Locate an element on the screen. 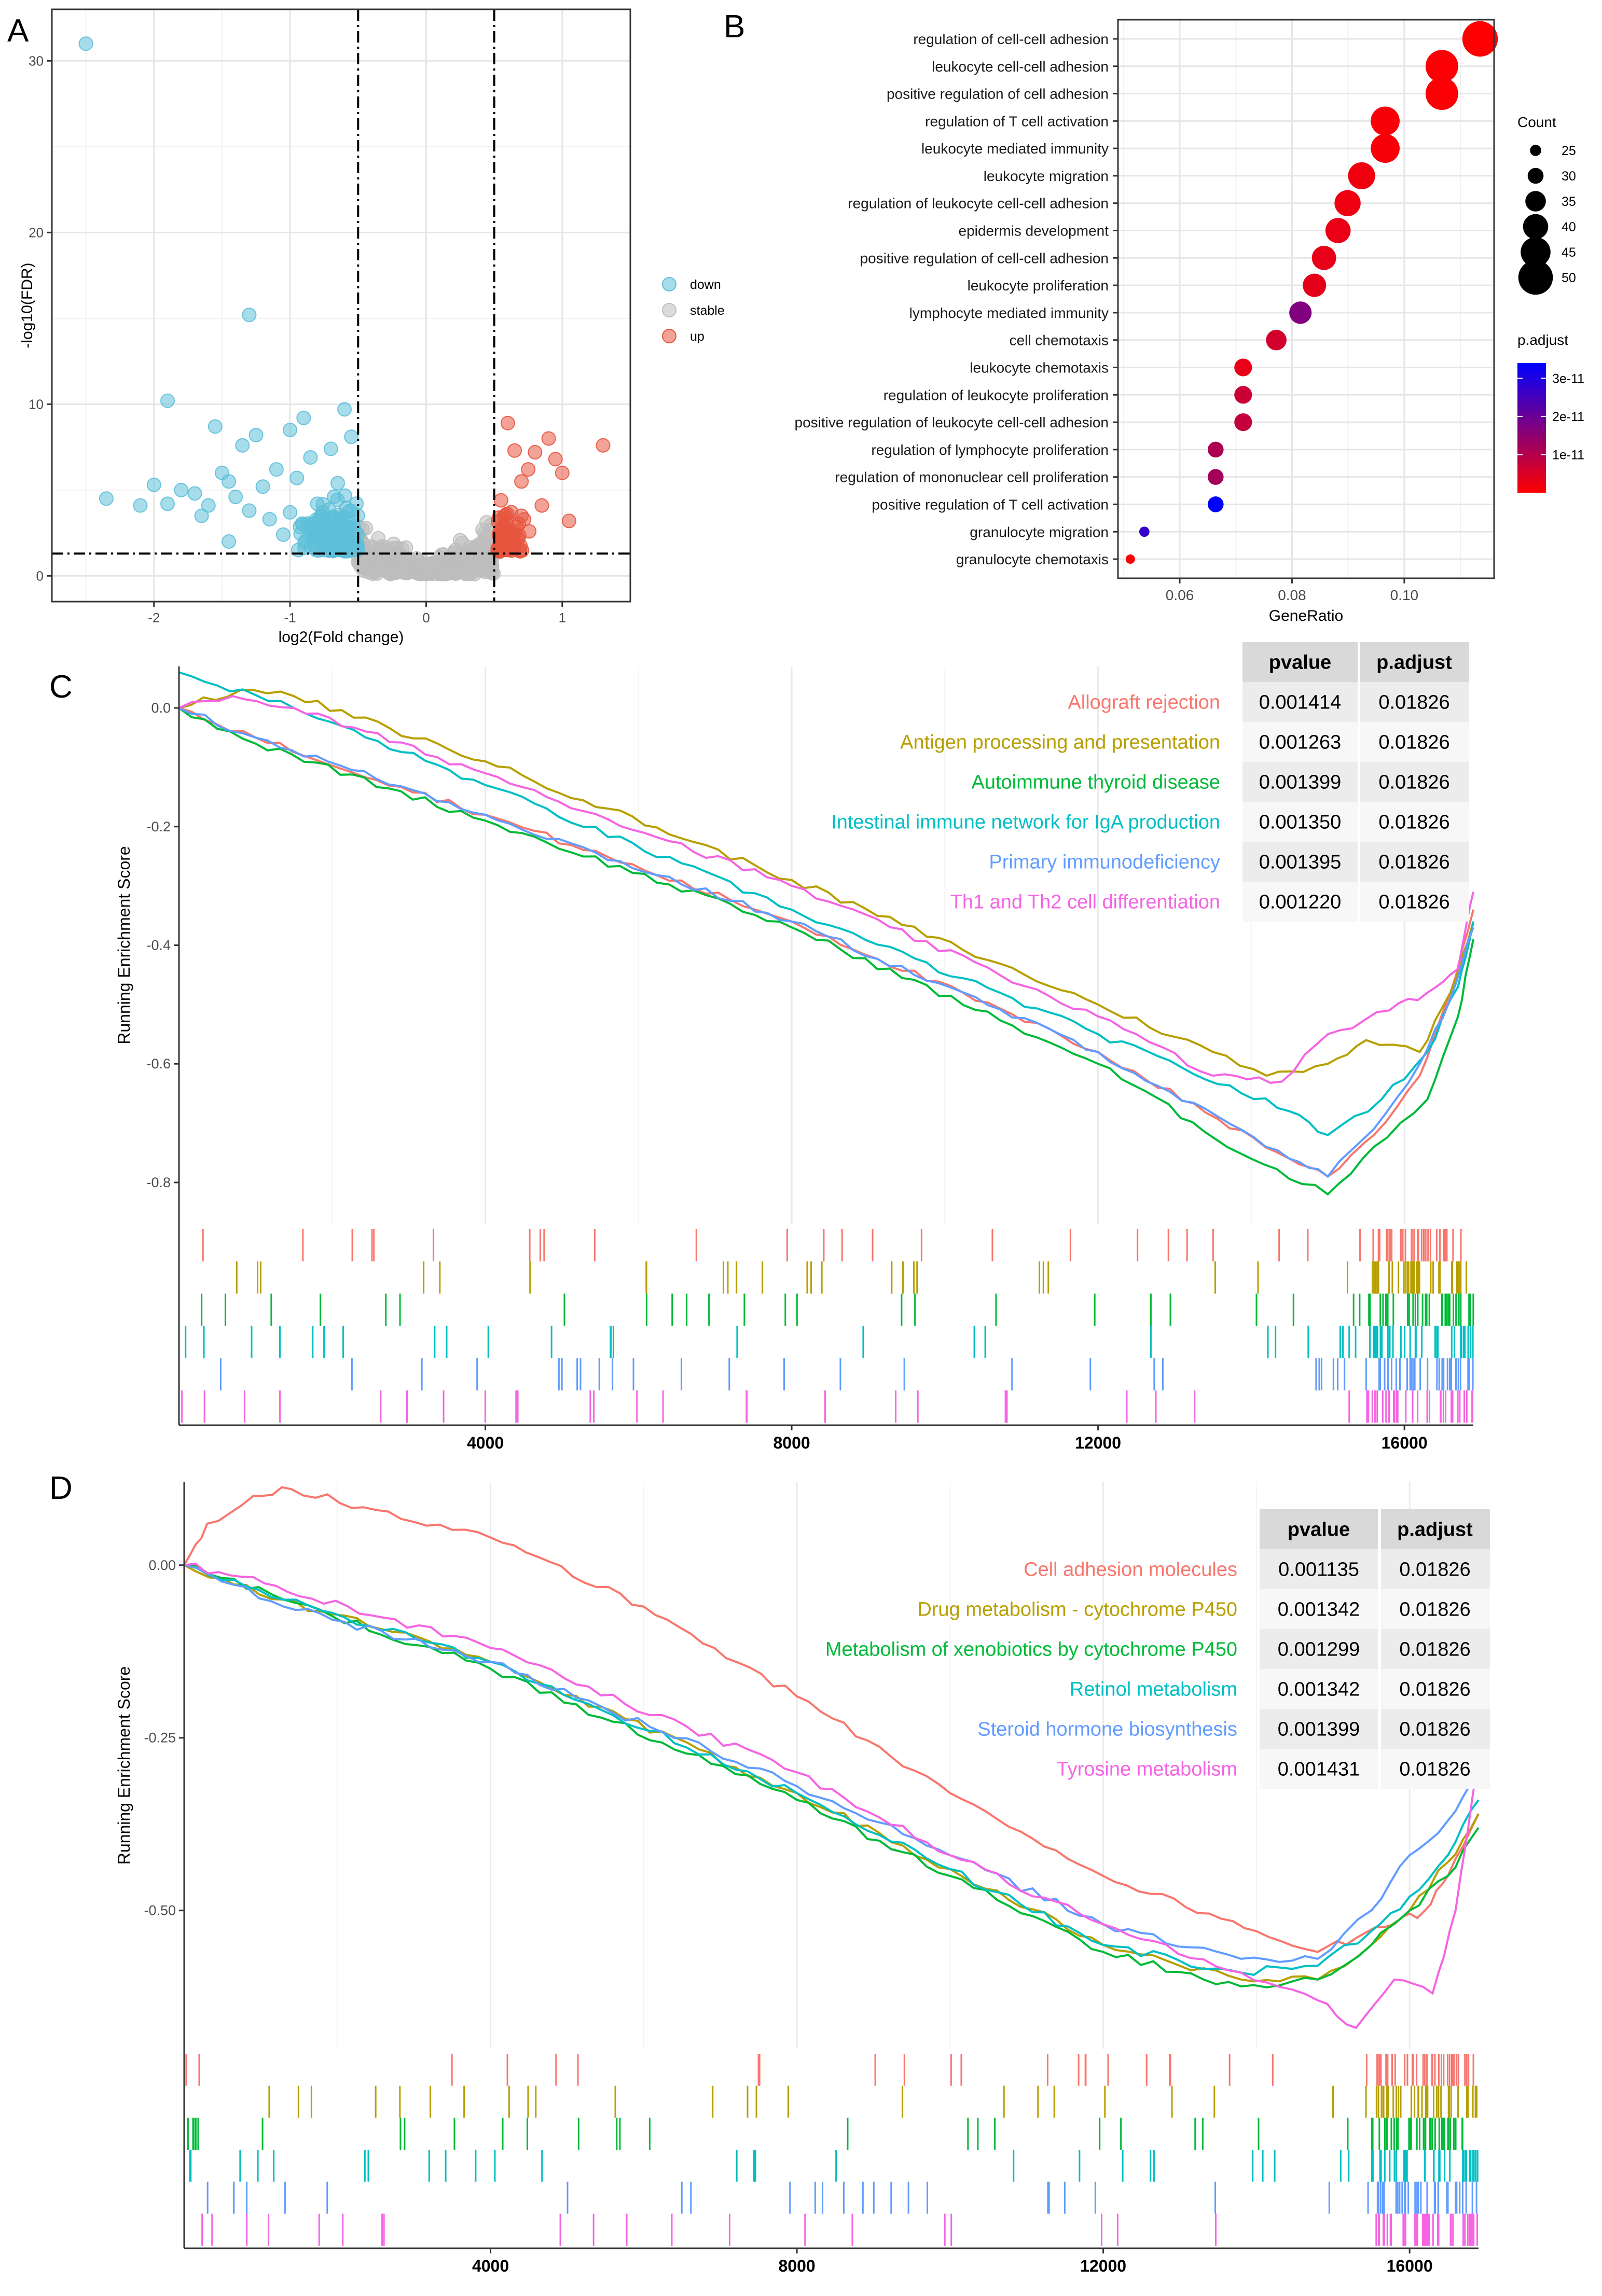  panel-a-border is located at coordinates (341, 305).